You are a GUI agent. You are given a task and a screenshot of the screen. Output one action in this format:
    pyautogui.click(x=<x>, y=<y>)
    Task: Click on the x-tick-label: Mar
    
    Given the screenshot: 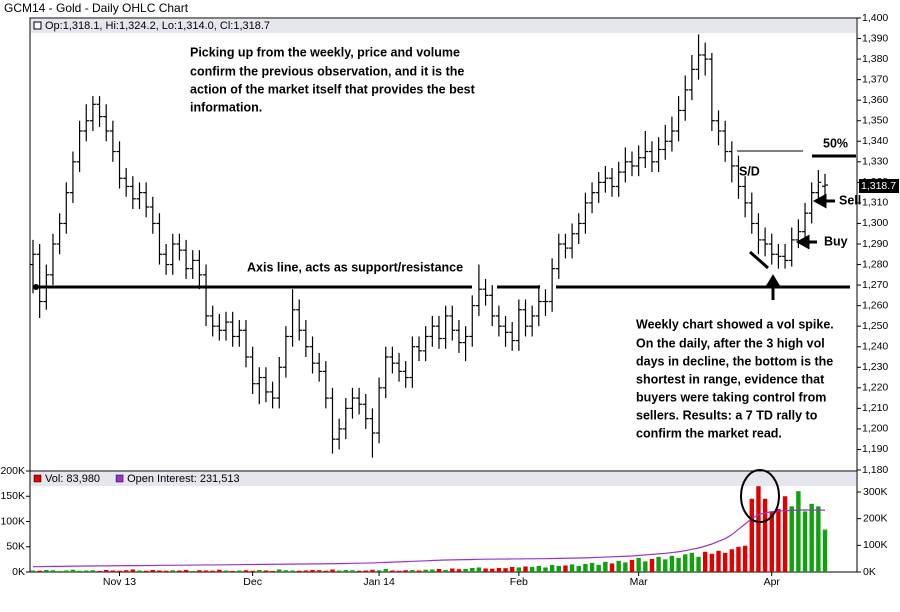 What is the action you would take?
    pyautogui.click(x=639, y=582)
    